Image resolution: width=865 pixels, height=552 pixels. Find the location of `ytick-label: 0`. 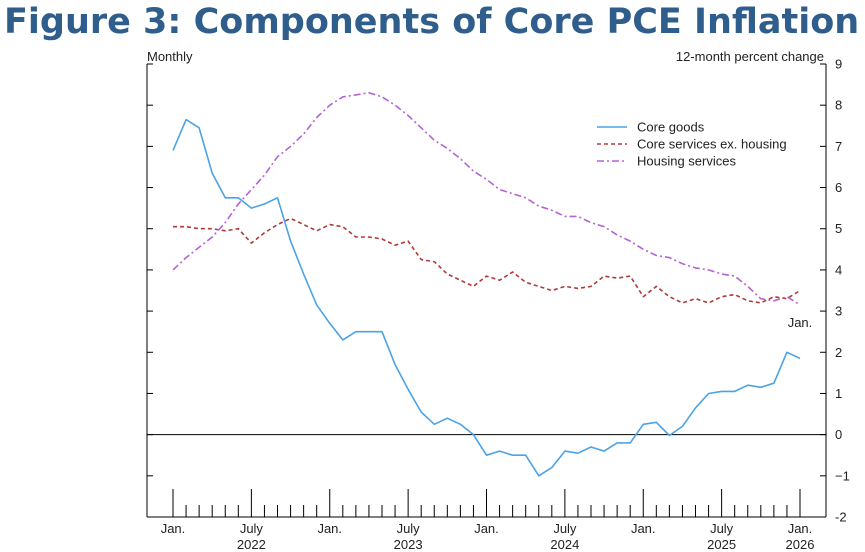

ytick-label: 0 is located at coordinates (838, 434).